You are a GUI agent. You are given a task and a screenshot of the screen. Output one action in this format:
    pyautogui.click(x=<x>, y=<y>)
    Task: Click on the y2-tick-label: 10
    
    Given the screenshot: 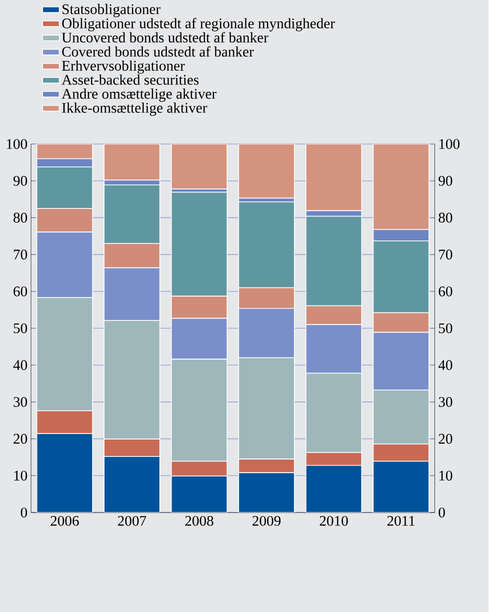 What is the action you would take?
    pyautogui.click(x=21, y=475)
    